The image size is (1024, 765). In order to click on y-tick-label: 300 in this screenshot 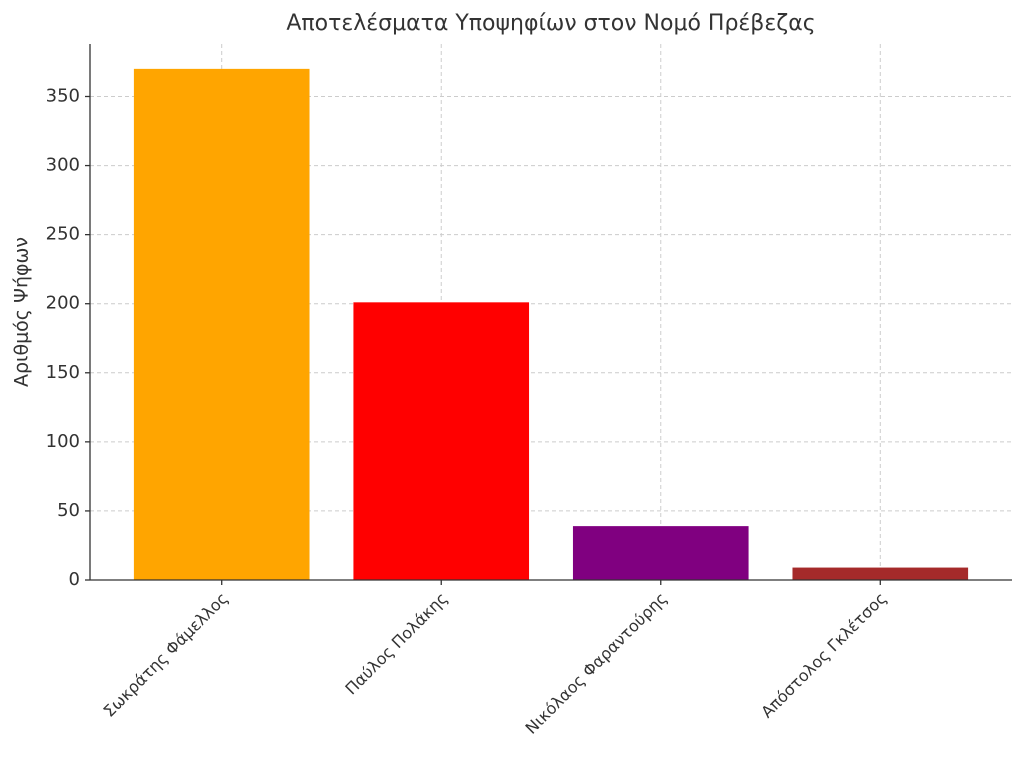, I will do `click(63, 165)`.